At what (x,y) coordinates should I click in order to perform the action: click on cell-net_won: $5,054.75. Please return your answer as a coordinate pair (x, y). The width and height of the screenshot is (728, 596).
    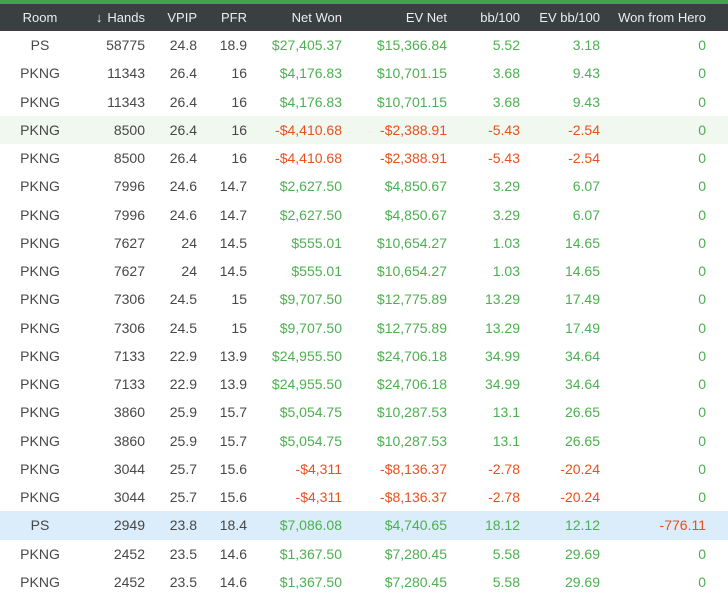
    Looking at the image, I should click on (310, 412).